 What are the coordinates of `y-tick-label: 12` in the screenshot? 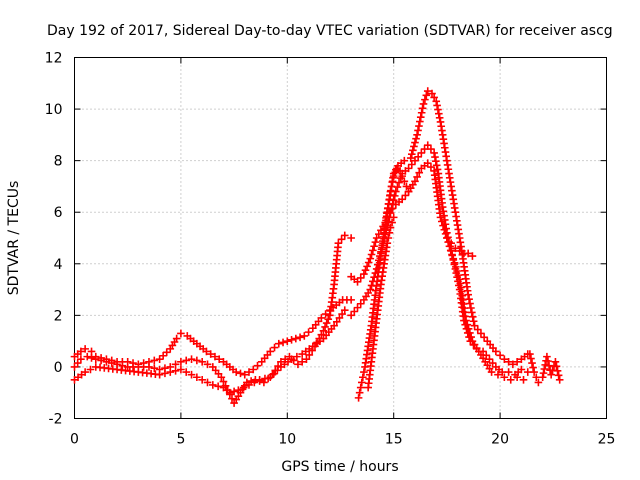 It's located at (54, 59).